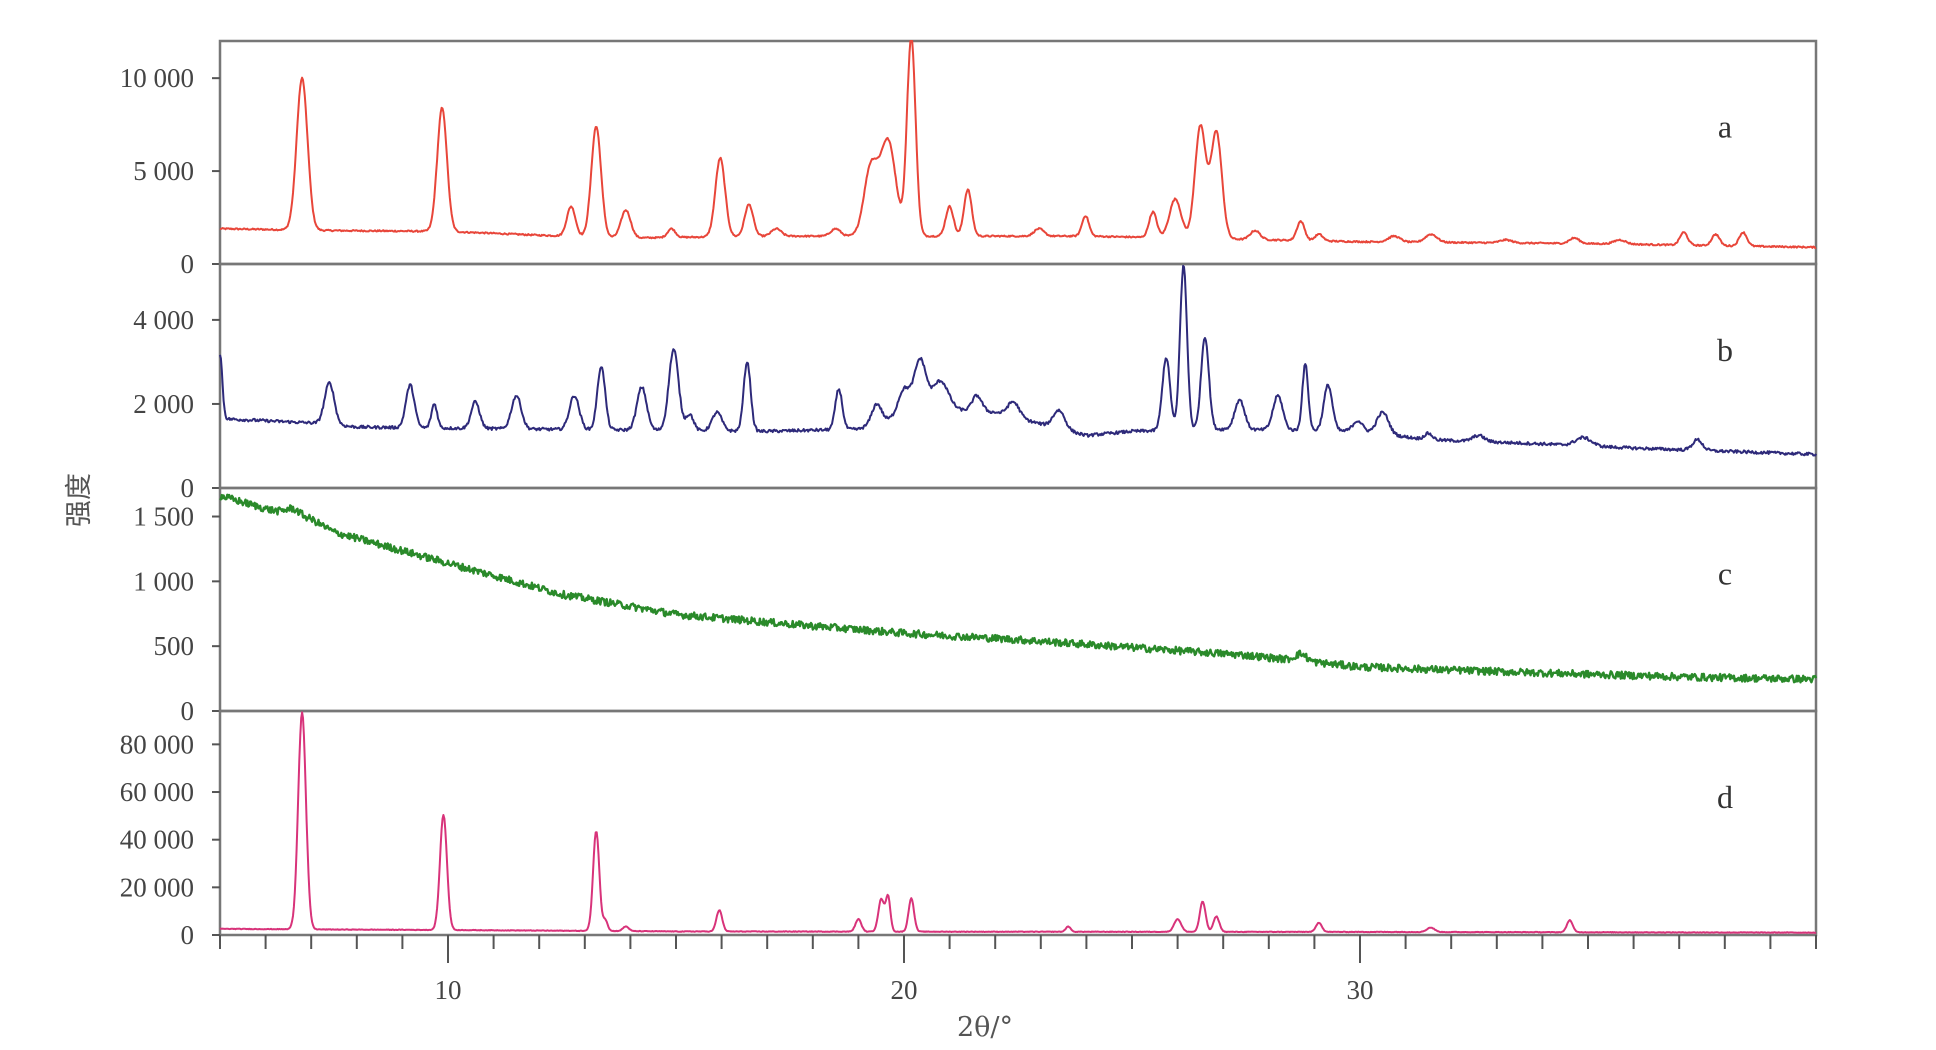 This screenshot has width=1936, height=1050. I want to click on panel-label-c: c, so click(1725, 574).